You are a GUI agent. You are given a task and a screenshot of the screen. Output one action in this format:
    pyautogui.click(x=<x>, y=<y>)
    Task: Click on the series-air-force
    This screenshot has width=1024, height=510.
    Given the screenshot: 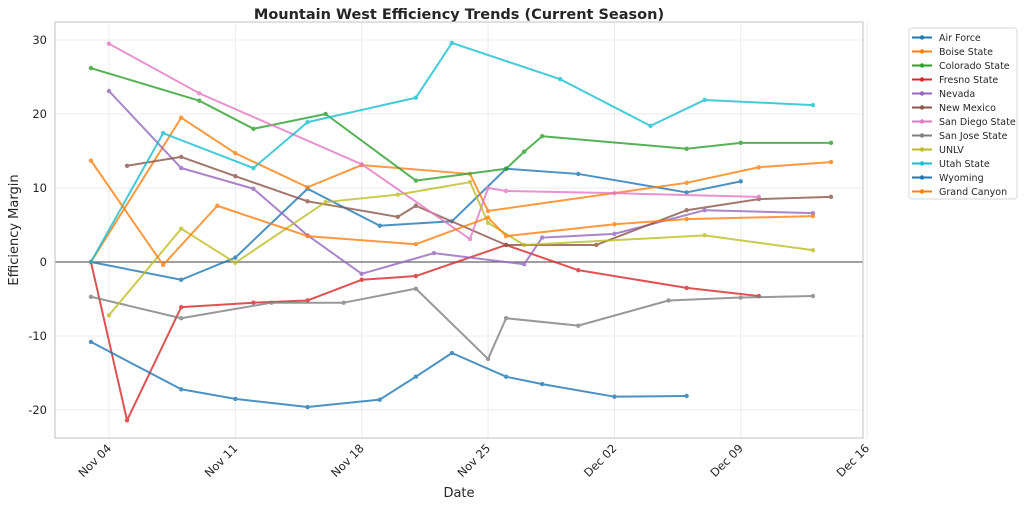 What is the action you would take?
    pyautogui.click(x=415, y=224)
    